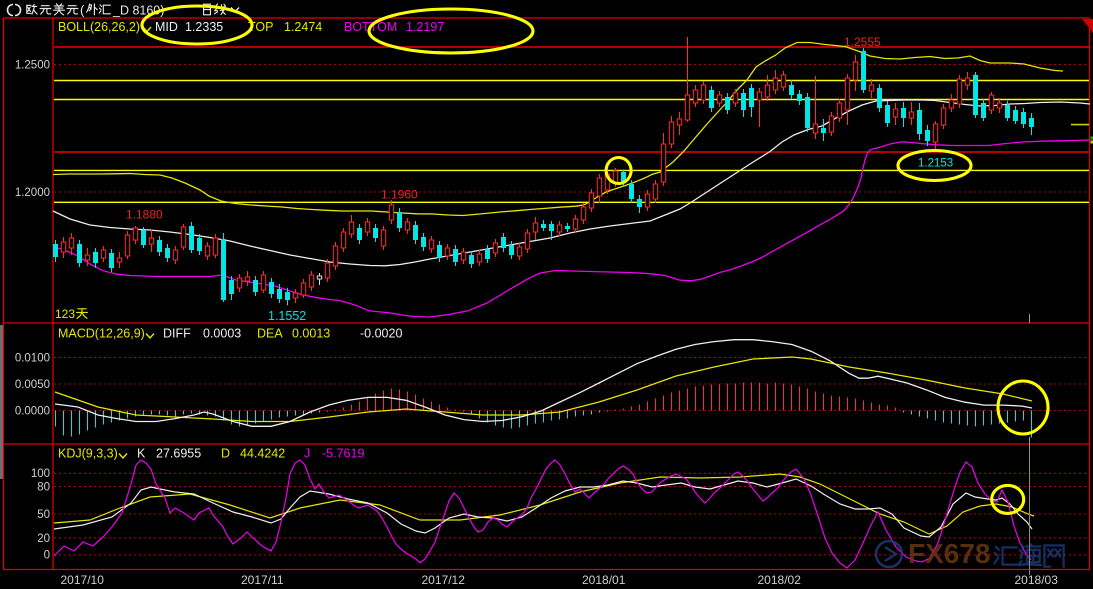 Image resolution: width=1093 pixels, height=589 pixels. What do you see at coordinates (307, 454) in the screenshot?
I see `svg-text: J` at bounding box center [307, 454].